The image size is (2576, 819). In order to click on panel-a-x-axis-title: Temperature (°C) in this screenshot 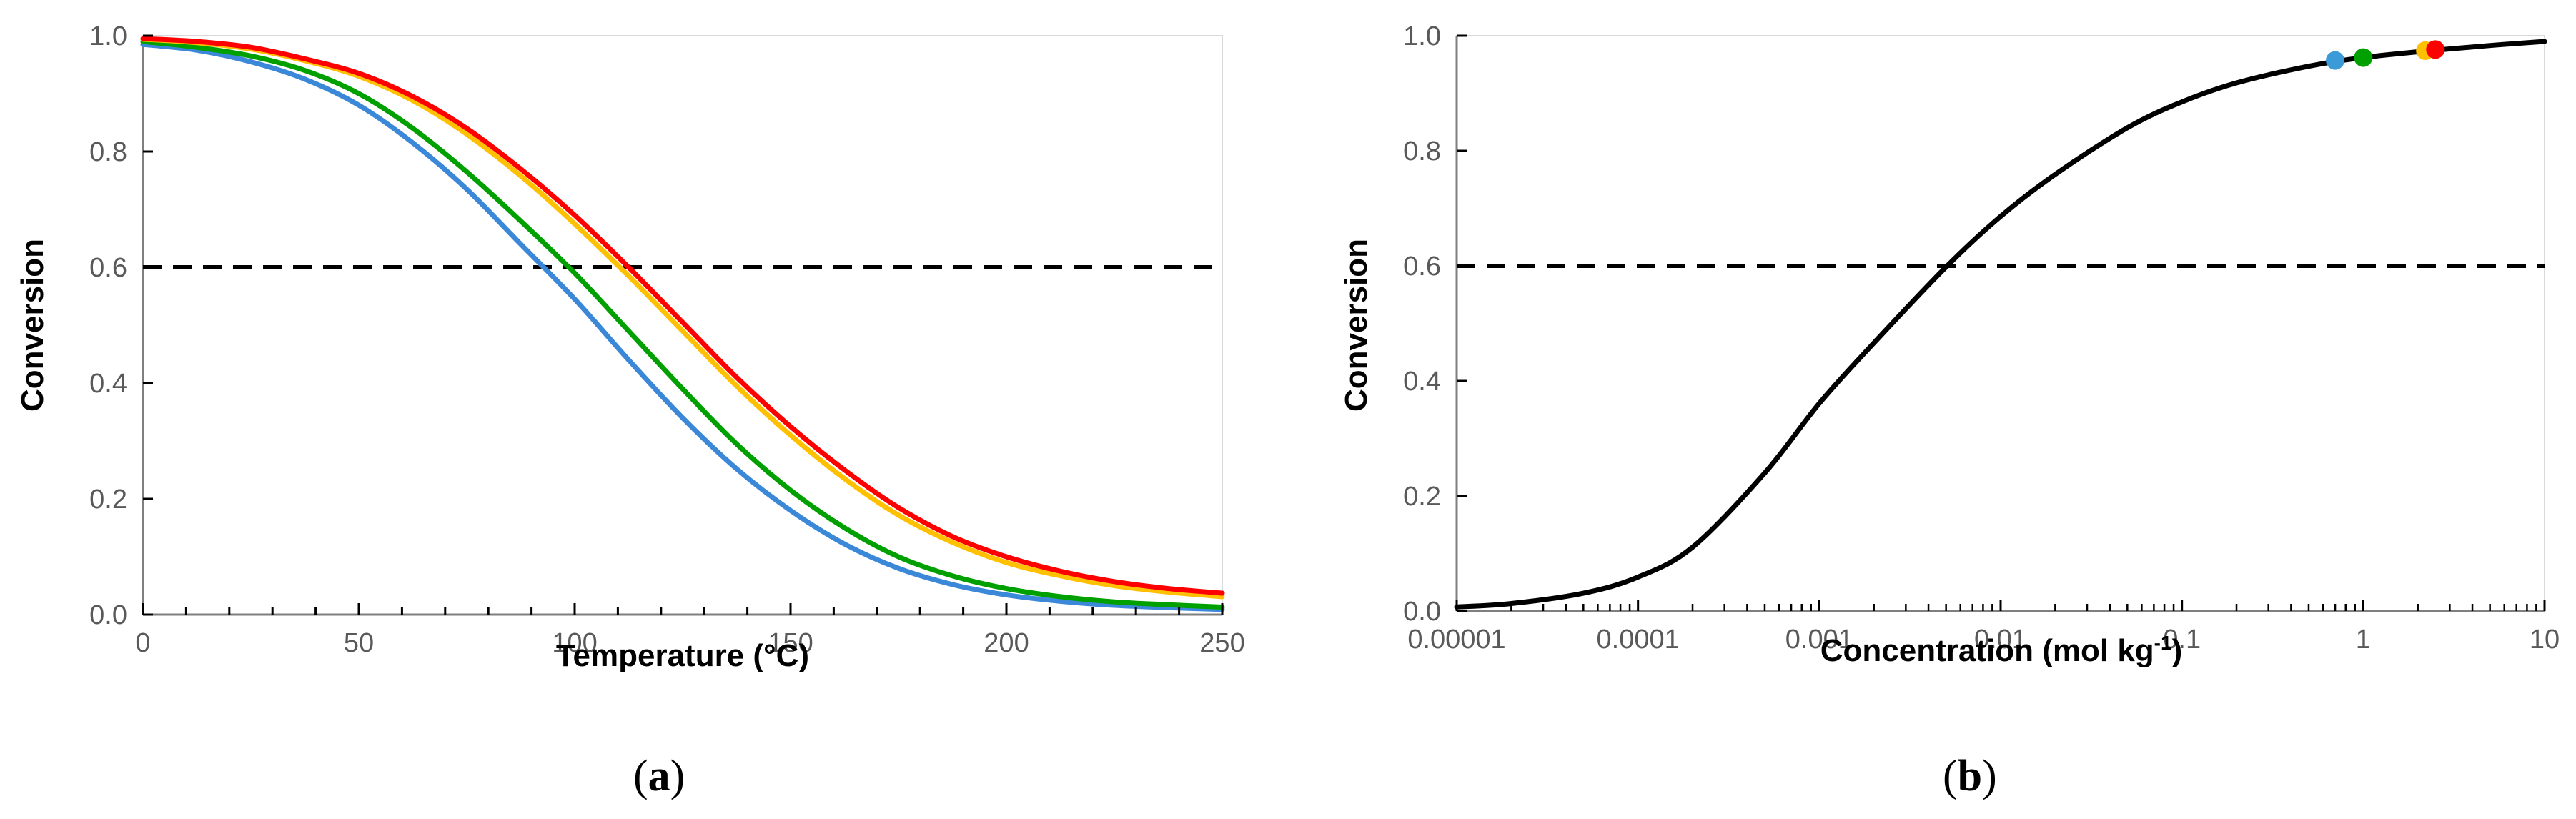, I will do `click(682, 655)`.